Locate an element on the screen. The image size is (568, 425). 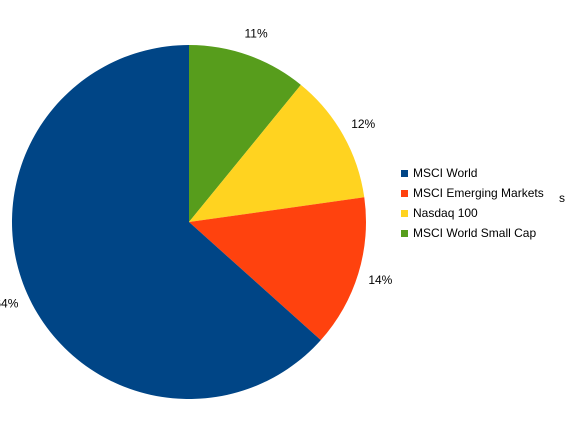
legend-item-msci-world-small-cap: MSCI World Small Cap is located at coordinates (472, 233).